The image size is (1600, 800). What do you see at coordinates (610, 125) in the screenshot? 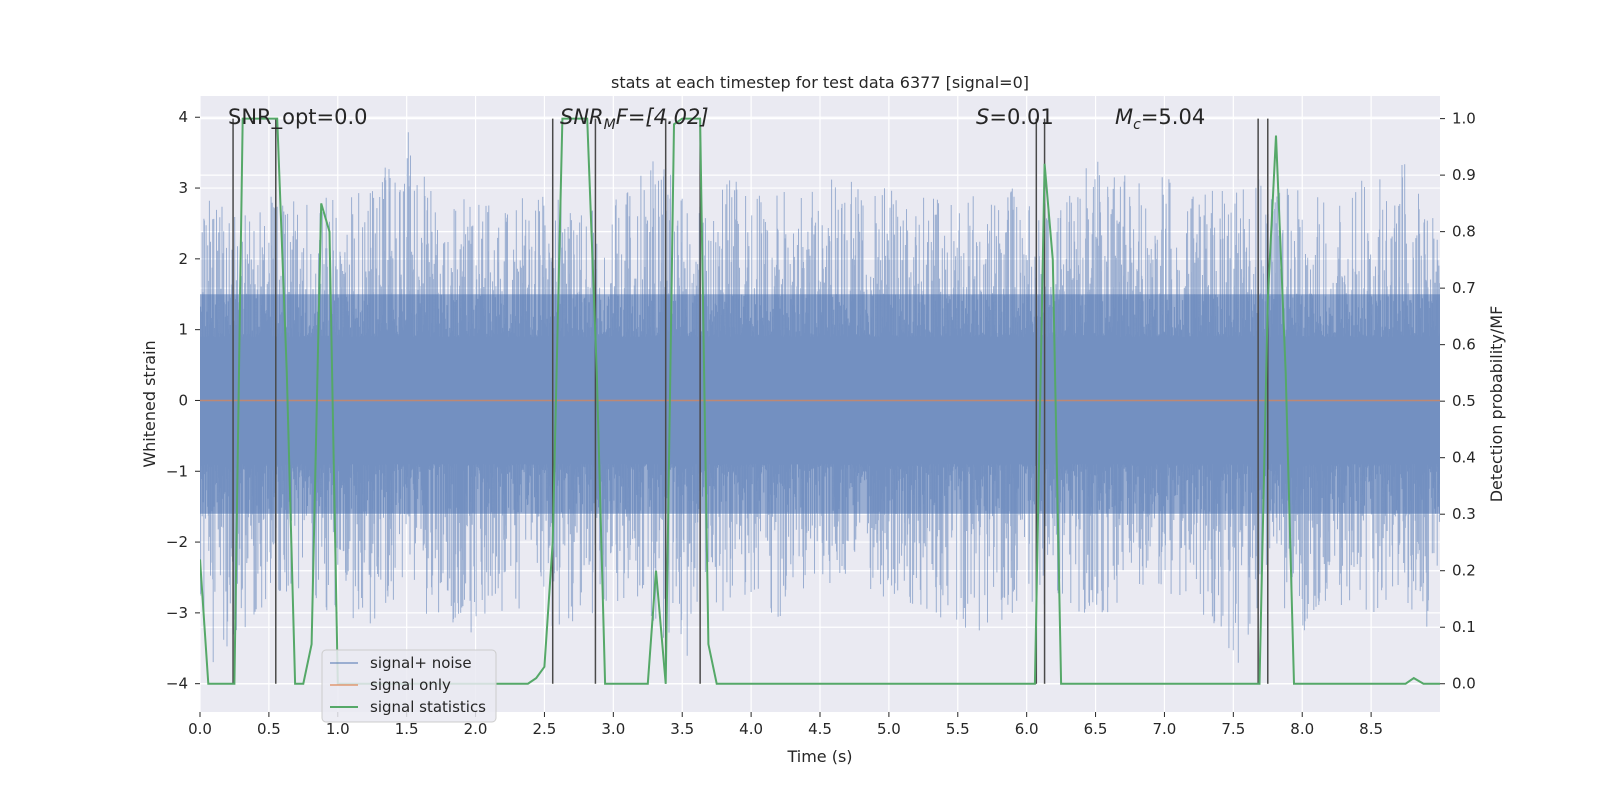
I see `annotation-snr-mf-sub: M` at bounding box center [610, 125].